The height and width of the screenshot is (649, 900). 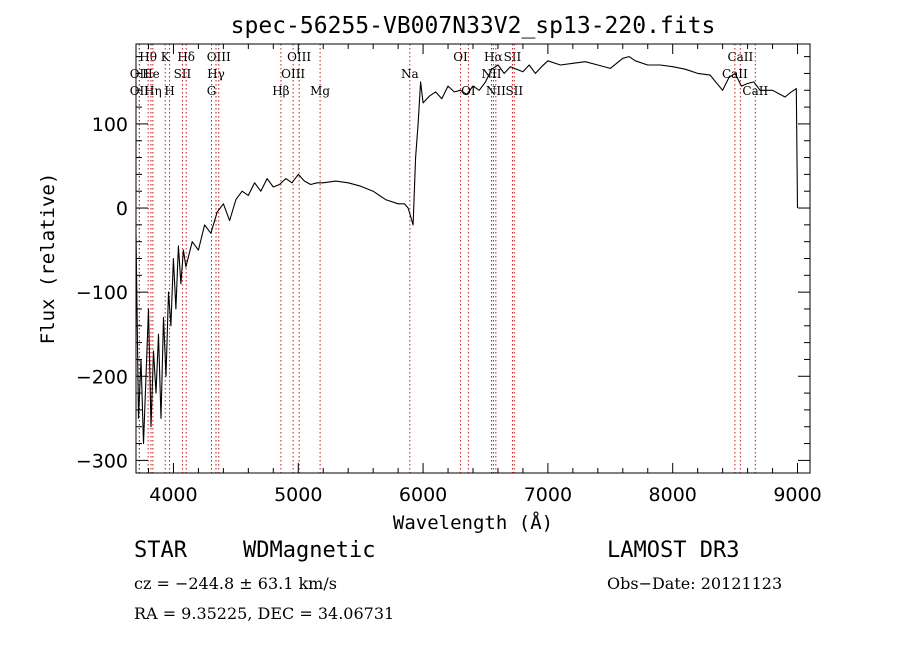 What do you see at coordinates (280, 91) in the screenshot?
I see `marker-label: Hβ` at bounding box center [280, 91].